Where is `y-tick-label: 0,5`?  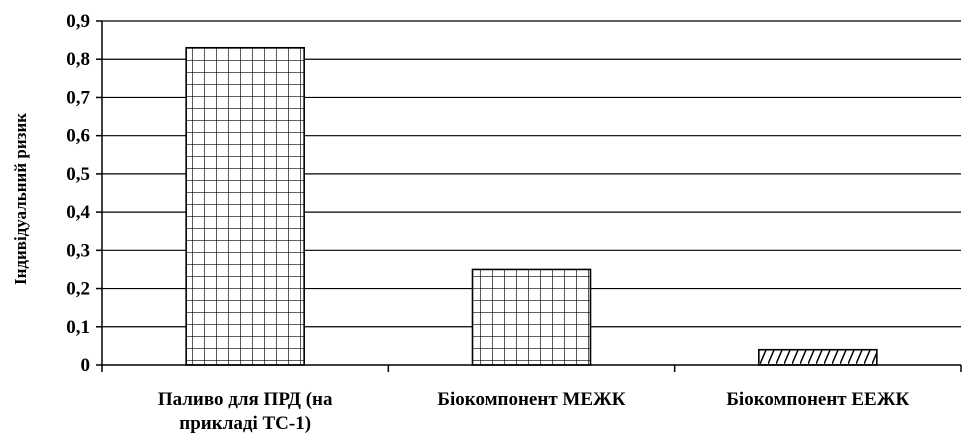
y-tick-label: 0,5 is located at coordinates (78, 174).